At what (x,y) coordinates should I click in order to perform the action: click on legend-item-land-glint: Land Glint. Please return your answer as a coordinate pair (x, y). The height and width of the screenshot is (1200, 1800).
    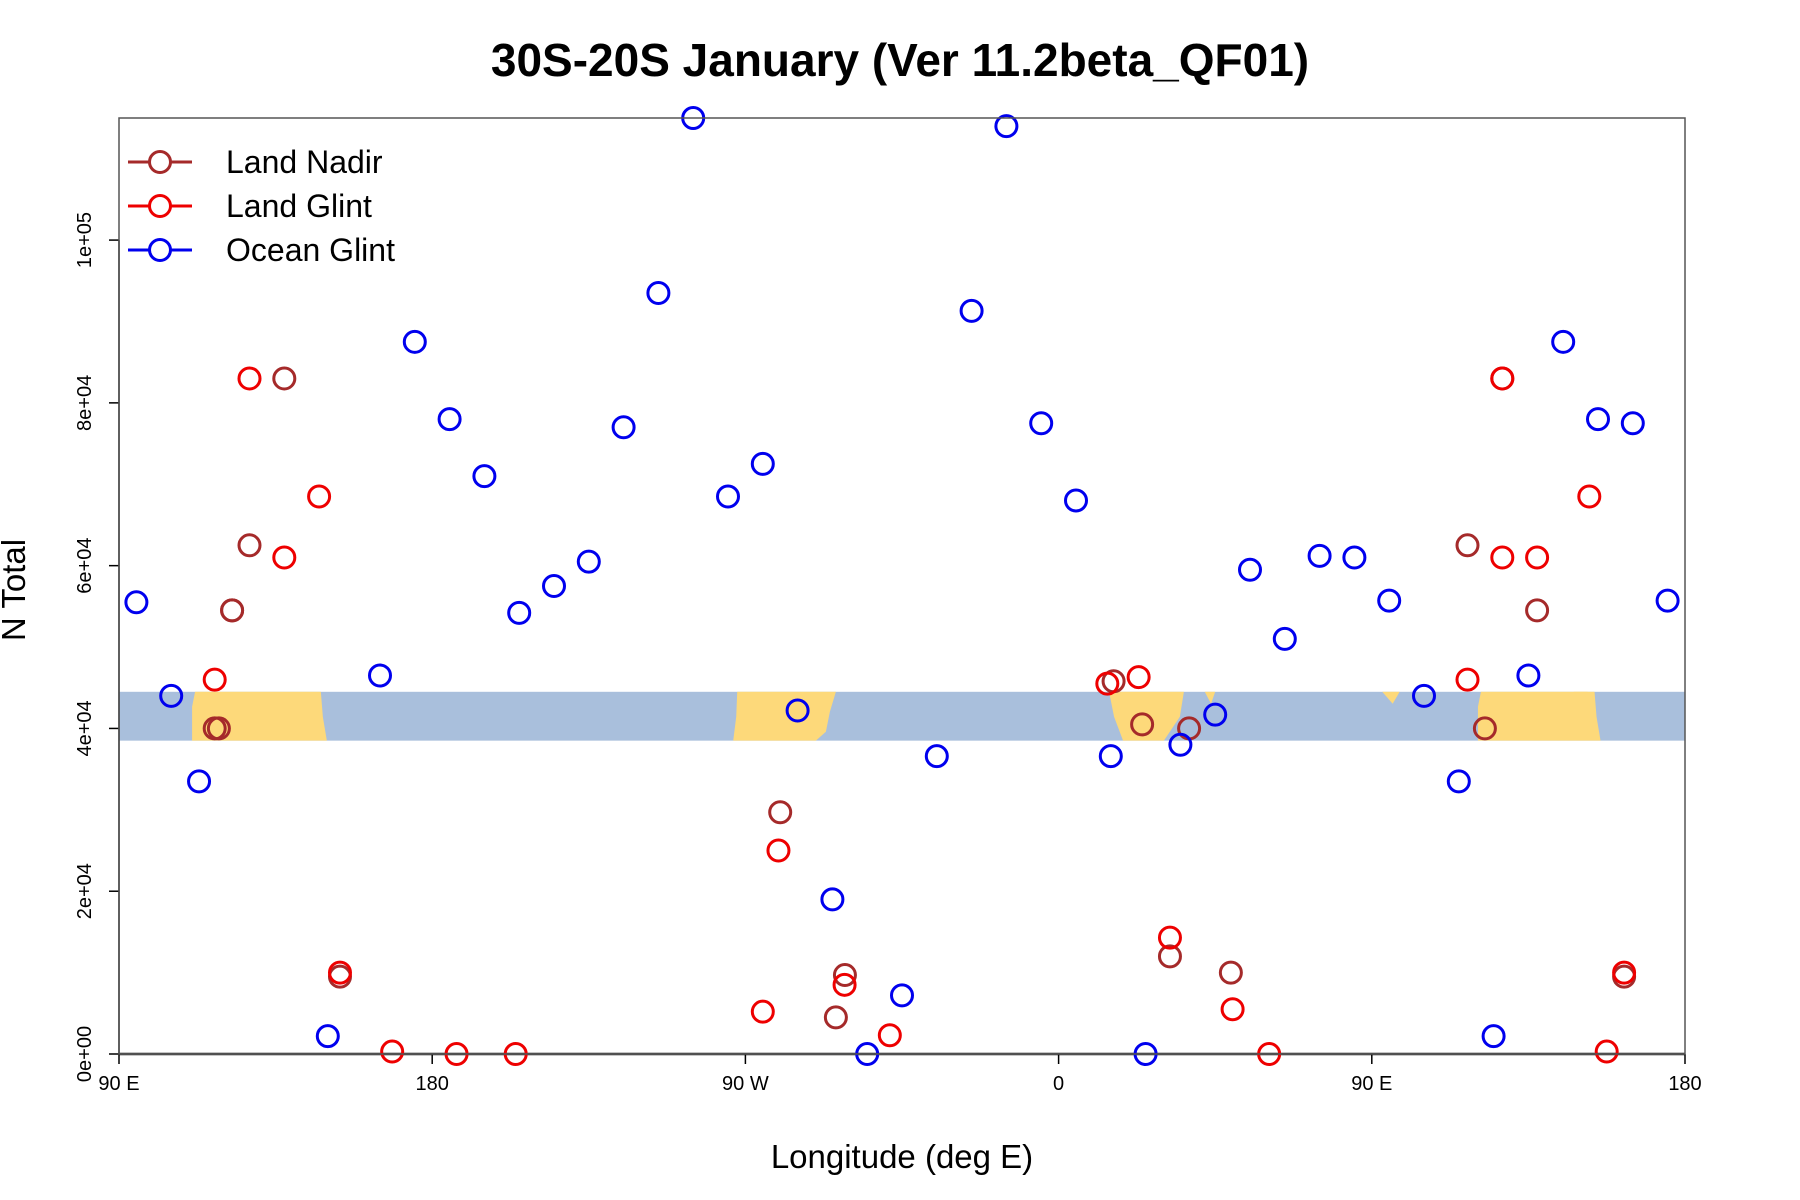
    Looking at the image, I should click on (250, 206).